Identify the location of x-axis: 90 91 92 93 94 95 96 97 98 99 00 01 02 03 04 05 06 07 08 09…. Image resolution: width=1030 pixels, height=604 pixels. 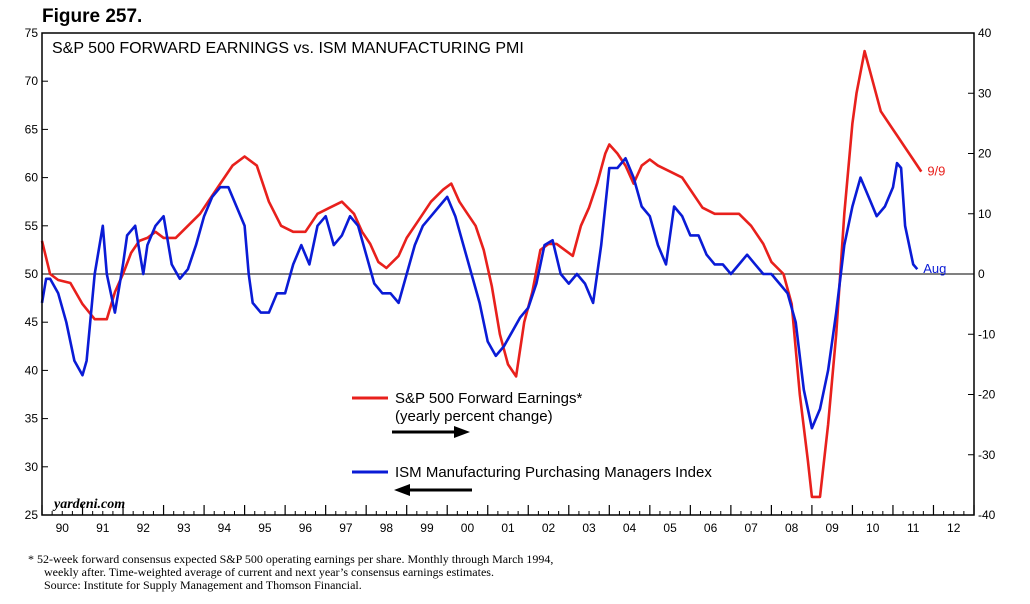
(508, 520).